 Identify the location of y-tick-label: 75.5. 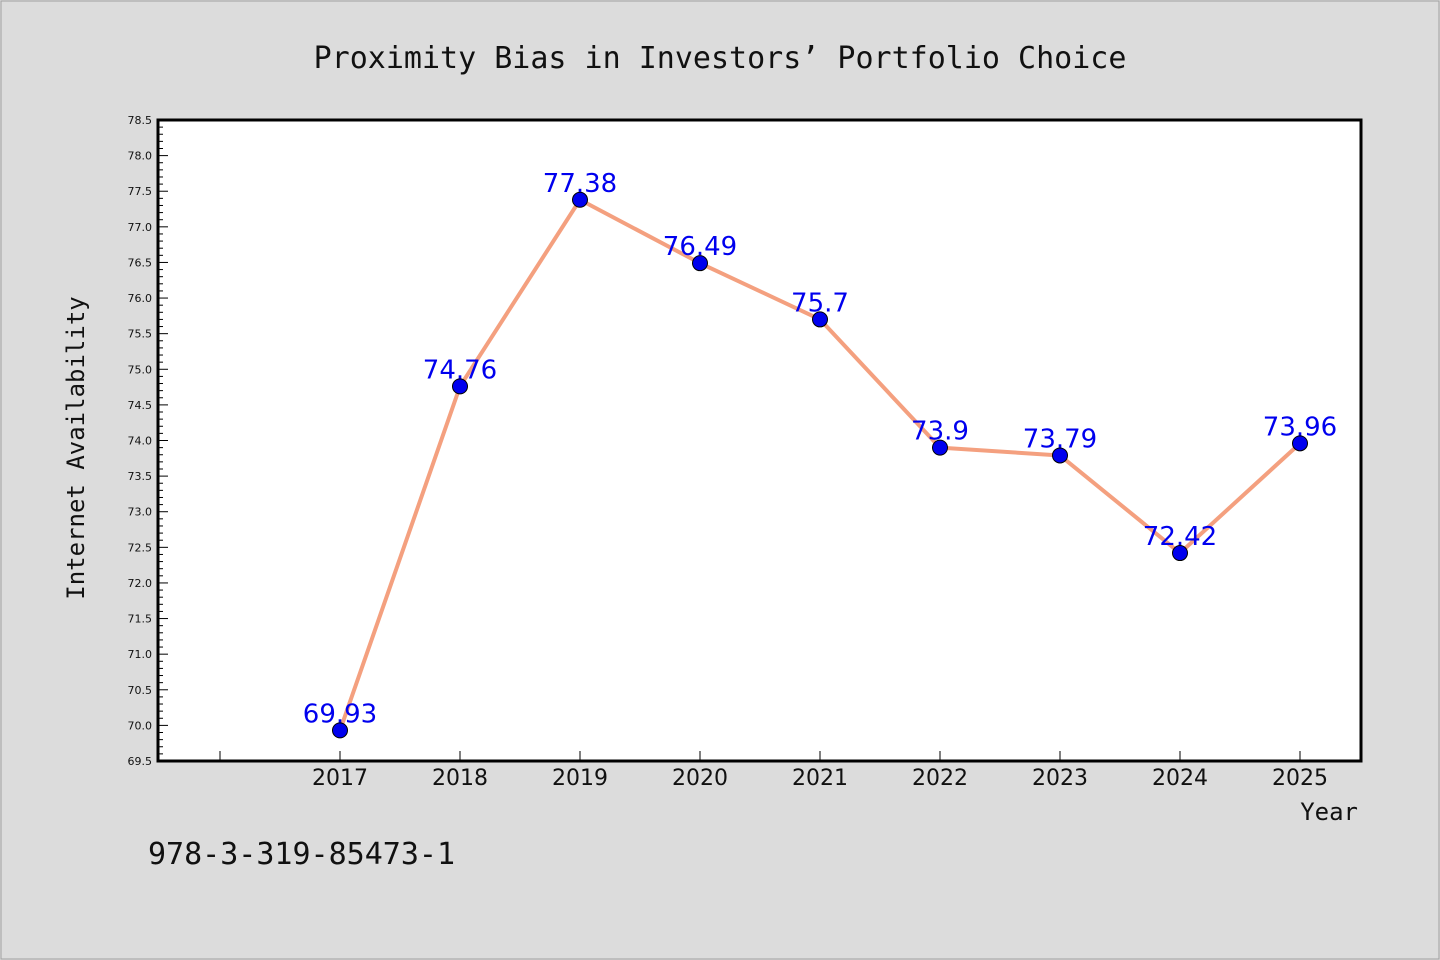
(140, 334).